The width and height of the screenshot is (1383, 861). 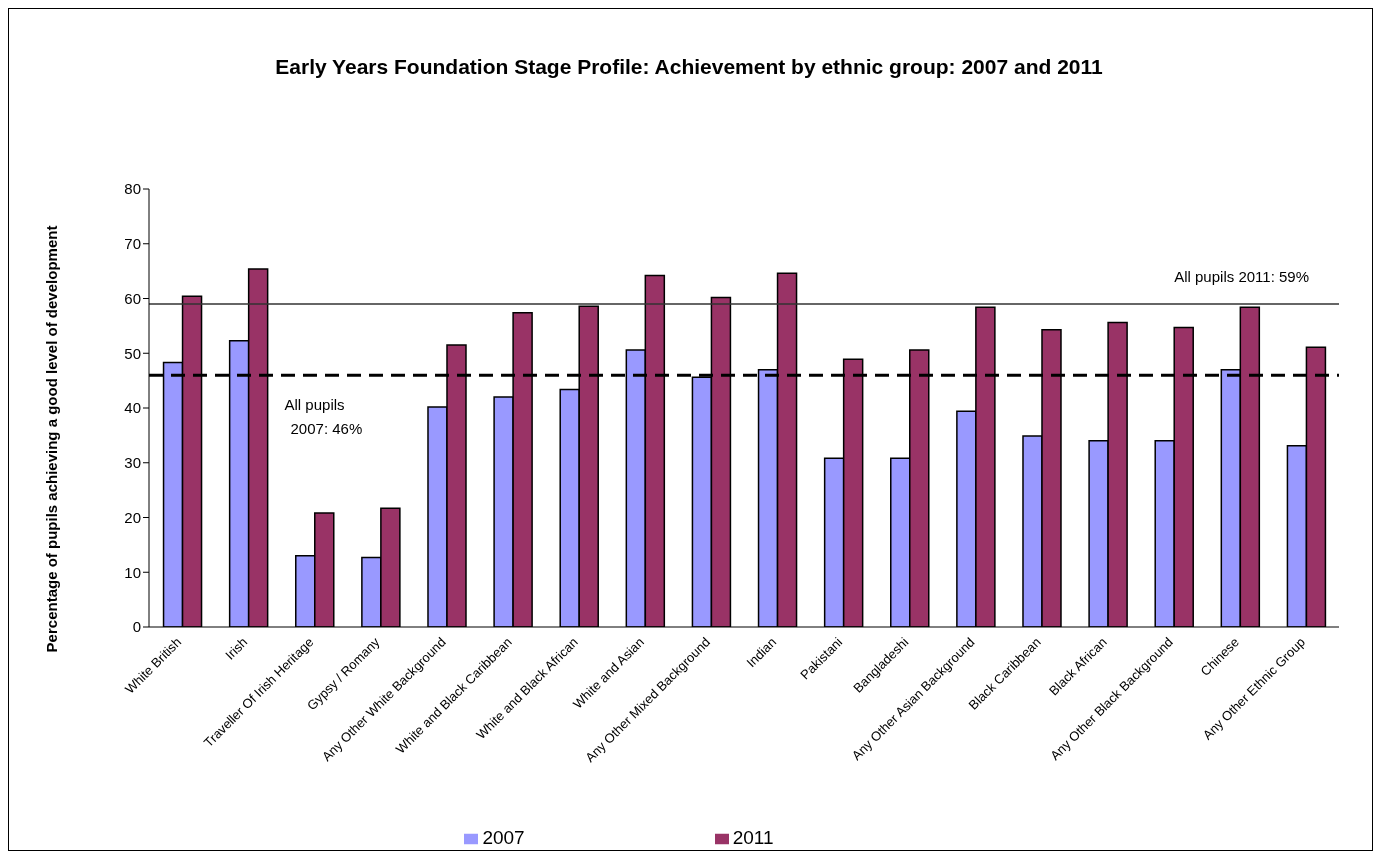 What do you see at coordinates (323, 417) in the screenshot?
I see `ref-line-label: All pupils 2007: 46%` at bounding box center [323, 417].